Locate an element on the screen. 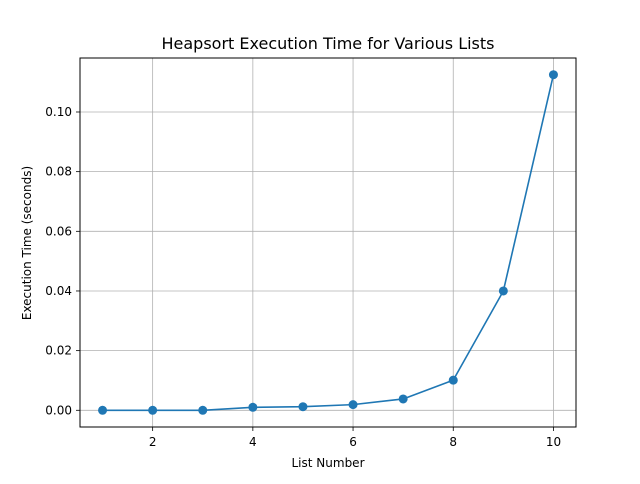  y-tick-label: 0.06 is located at coordinates (58, 231).